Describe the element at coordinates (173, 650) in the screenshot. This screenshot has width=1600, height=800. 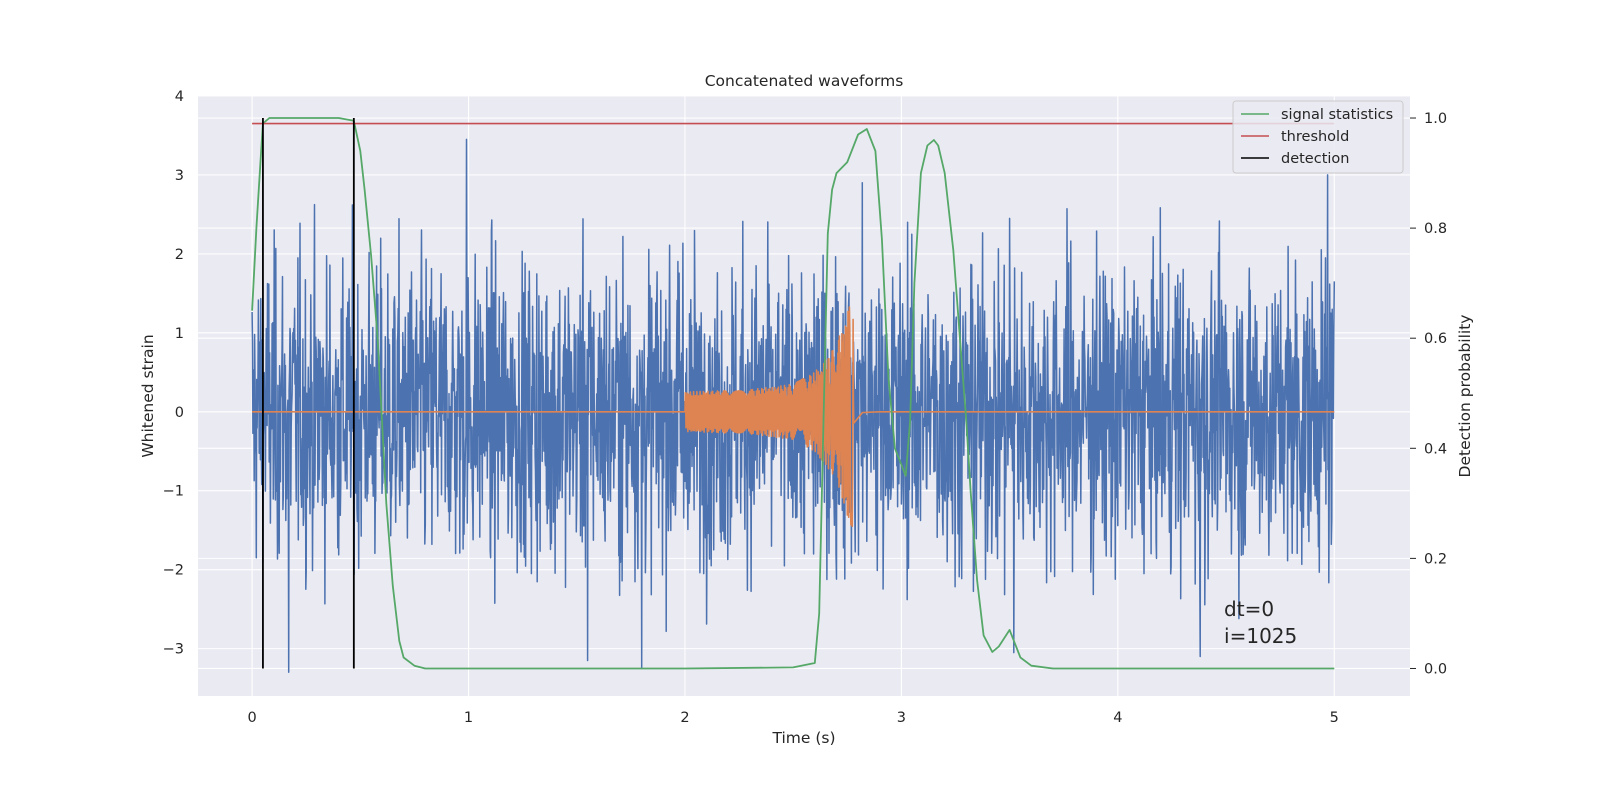
I see `y-left-tick-label: −3` at that location.